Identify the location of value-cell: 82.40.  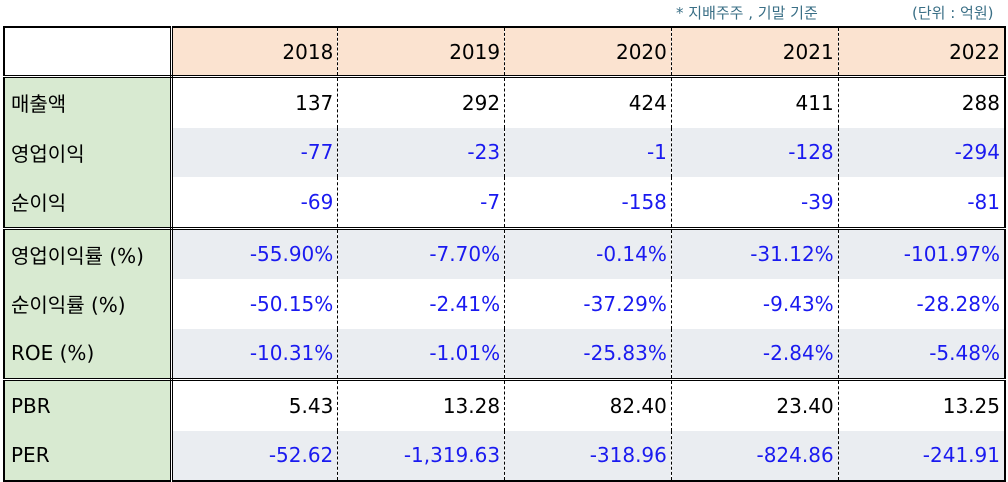
(588, 405).